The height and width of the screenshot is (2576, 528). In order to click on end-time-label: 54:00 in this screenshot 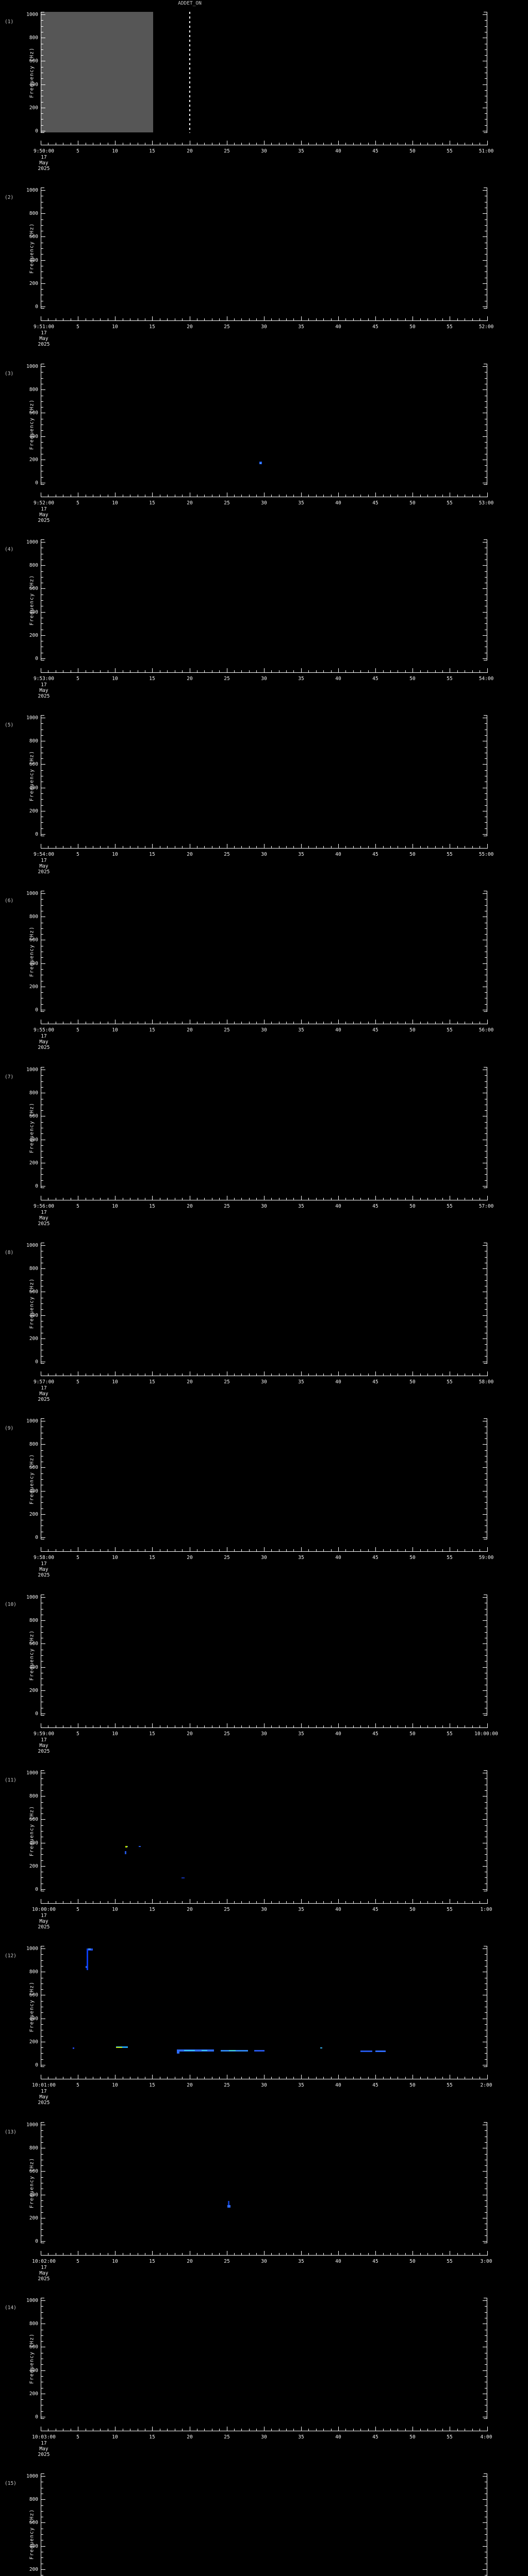, I will do `click(486, 679)`.